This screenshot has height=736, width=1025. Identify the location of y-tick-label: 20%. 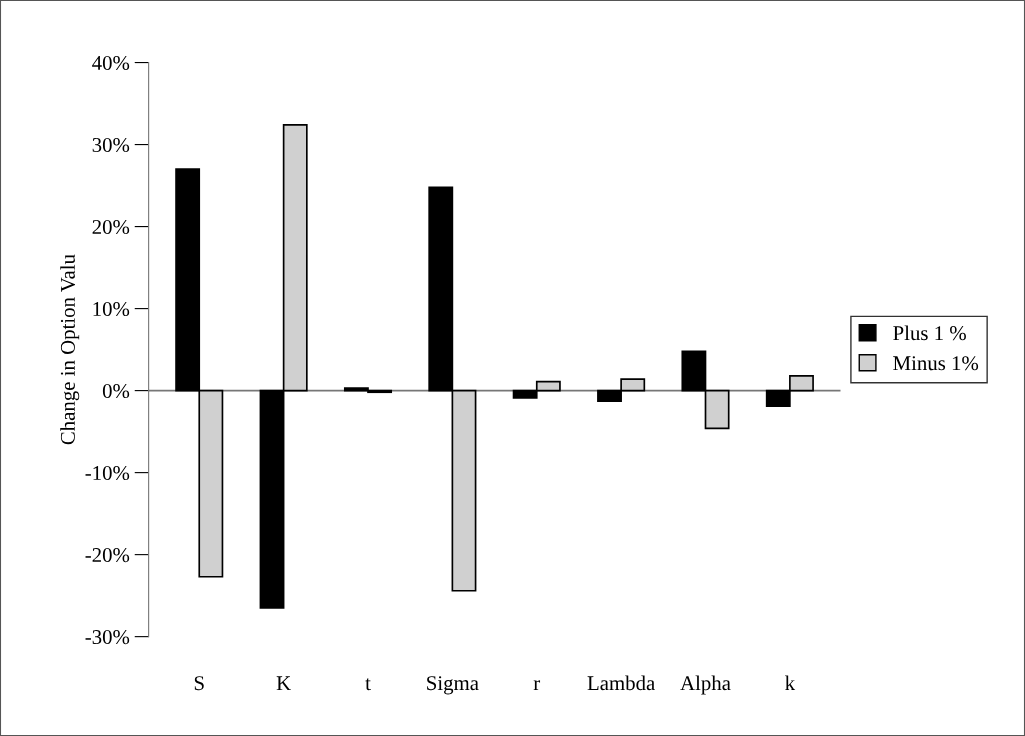
(111, 227).